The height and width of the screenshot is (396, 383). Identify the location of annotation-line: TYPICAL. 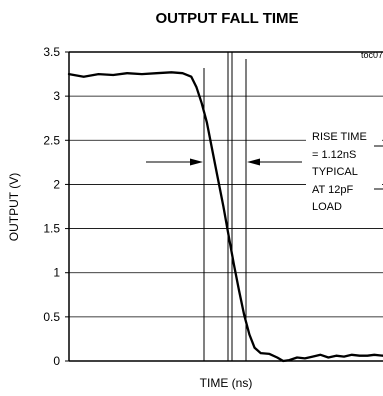
(335, 172).